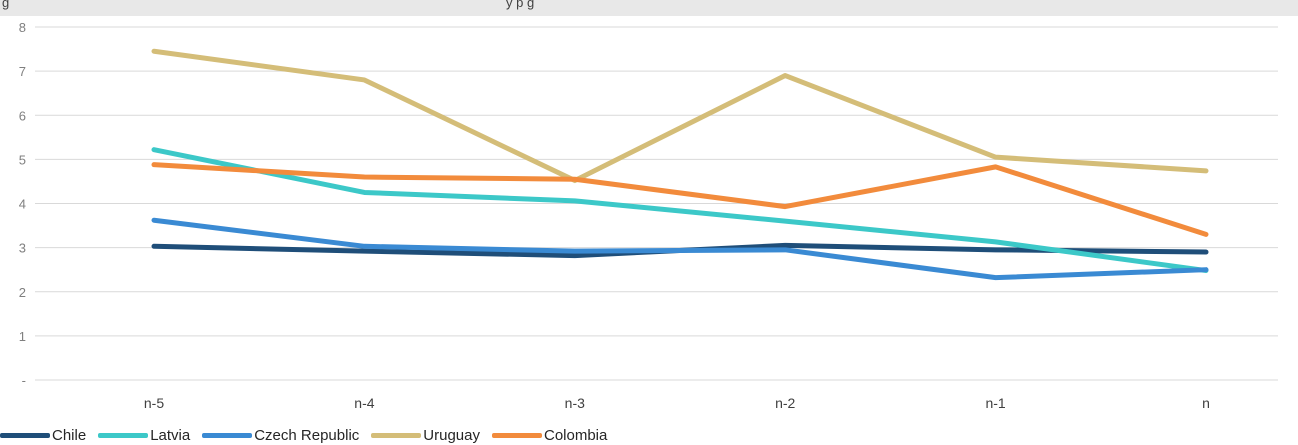  What do you see at coordinates (364, 403) in the screenshot?
I see `x-tick-label: n-4` at bounding box center [364, 403].